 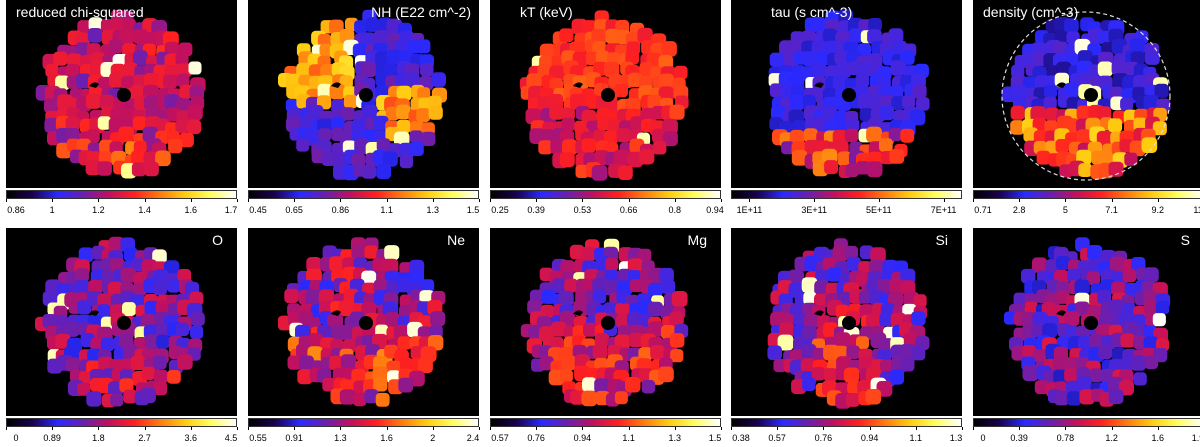 What do you see at coordinates (52, 210) in the screenshot?
I see `colorbar-tick-label: 1` at bounding box center [52, 210].